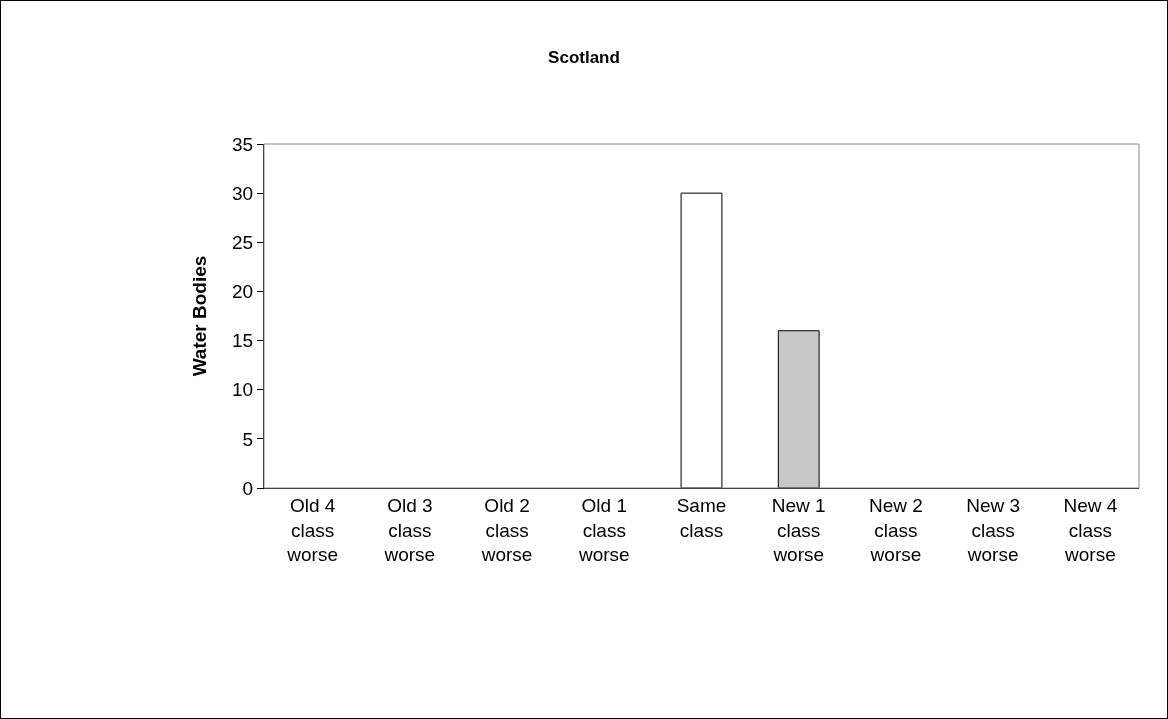 The image size is (1168, 719). What do you see at coordinates (248, 439) in the screenshot?
I see `y-tick-label: 5` at bounding box center [248, 439].